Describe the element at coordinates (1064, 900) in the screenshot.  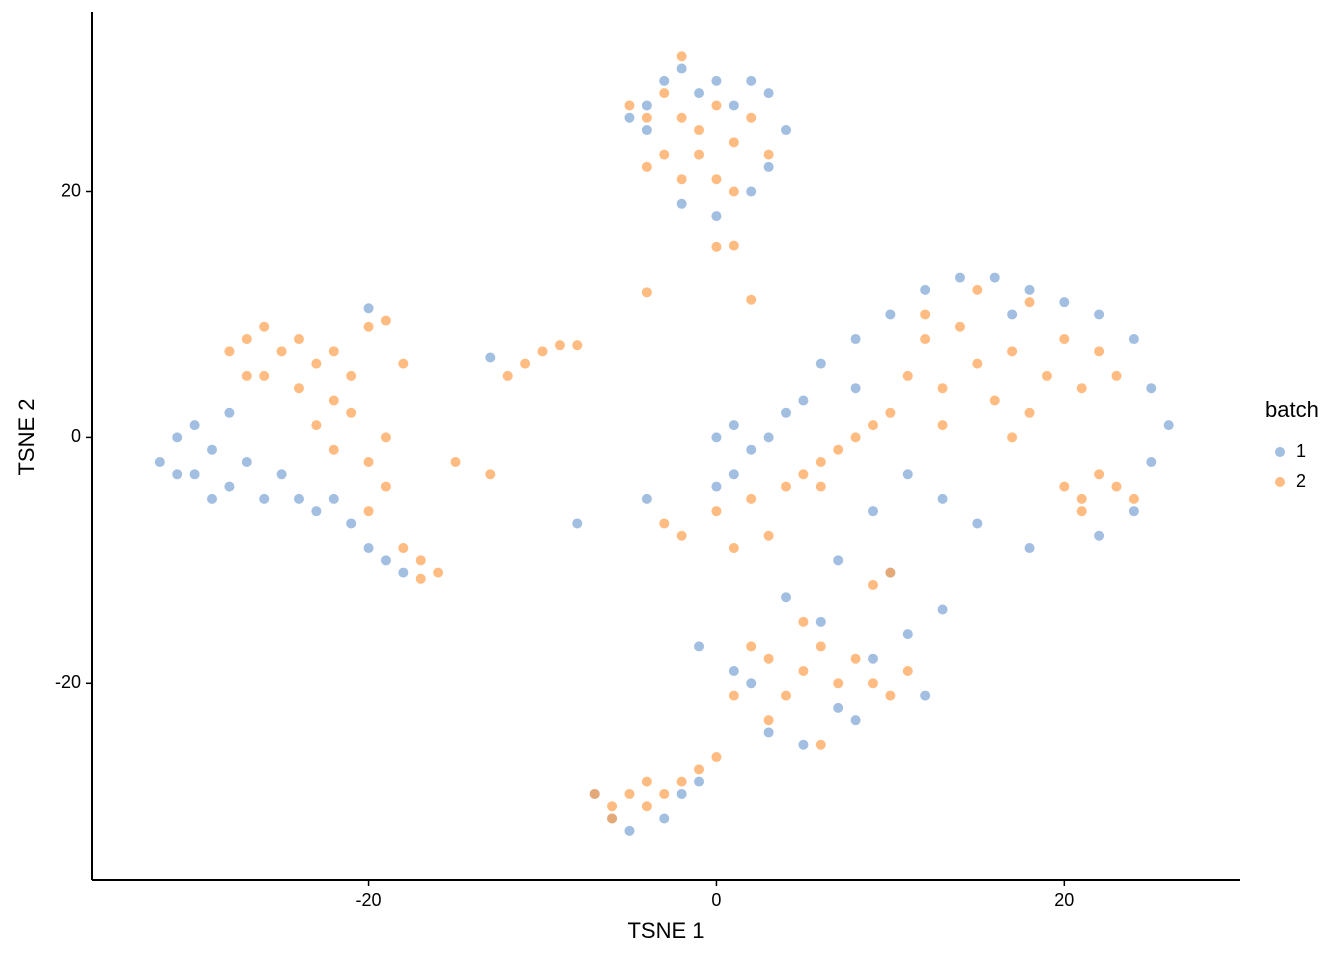
I see `x-tick-label: 20` at that location.